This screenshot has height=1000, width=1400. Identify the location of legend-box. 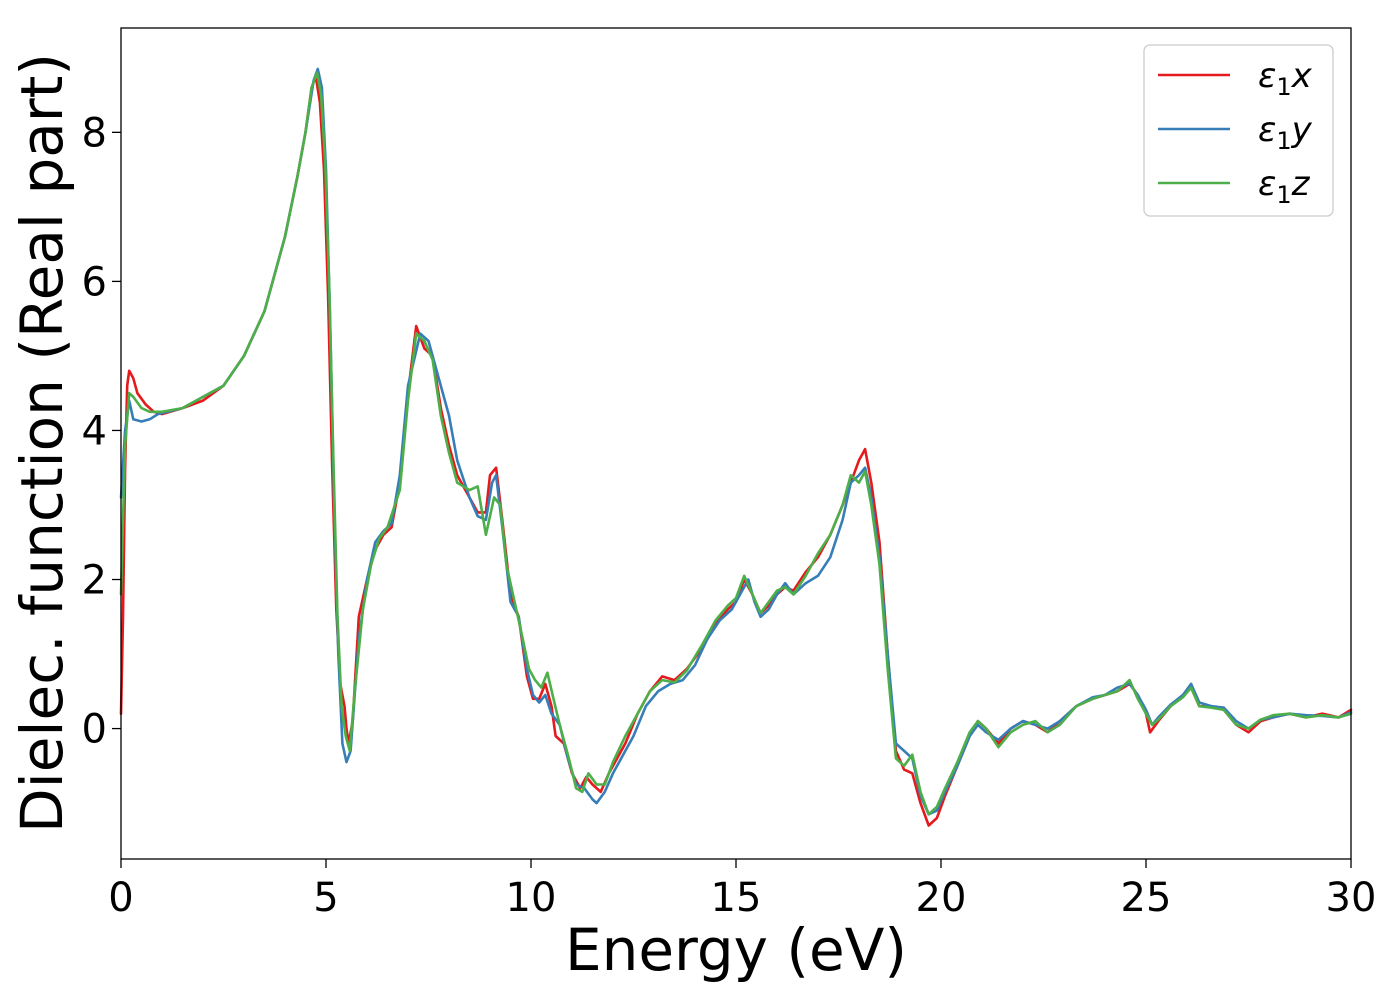
(1238, 130).